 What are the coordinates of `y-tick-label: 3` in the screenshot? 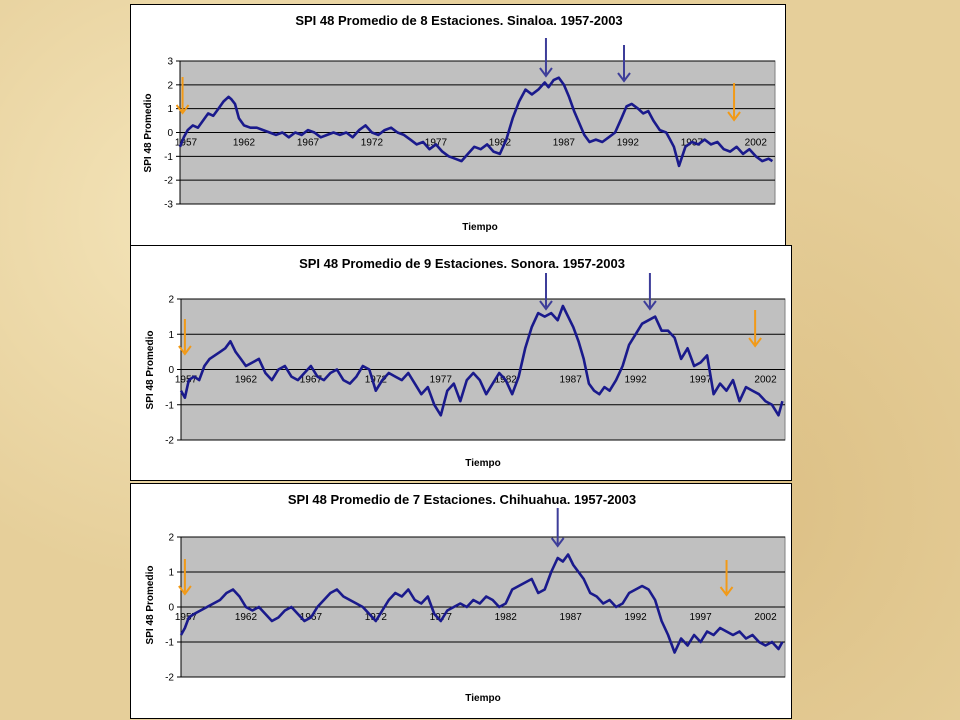 It's located at (170, 62).